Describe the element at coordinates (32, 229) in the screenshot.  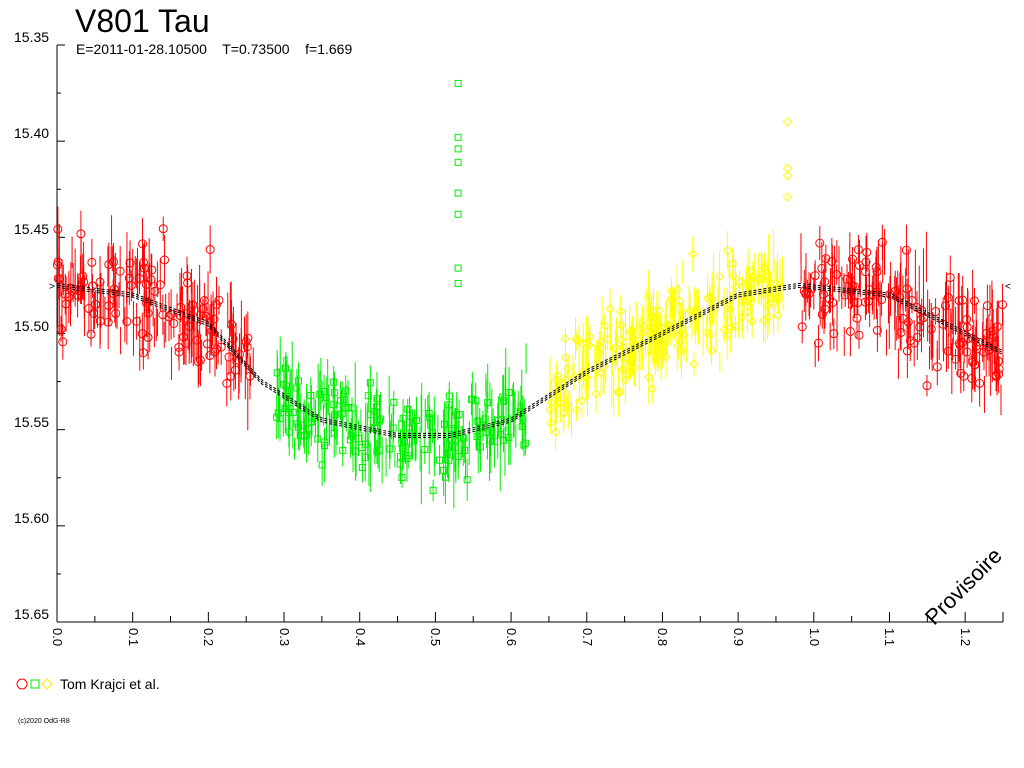
I see `y-tick-label: 15.45` at that location.